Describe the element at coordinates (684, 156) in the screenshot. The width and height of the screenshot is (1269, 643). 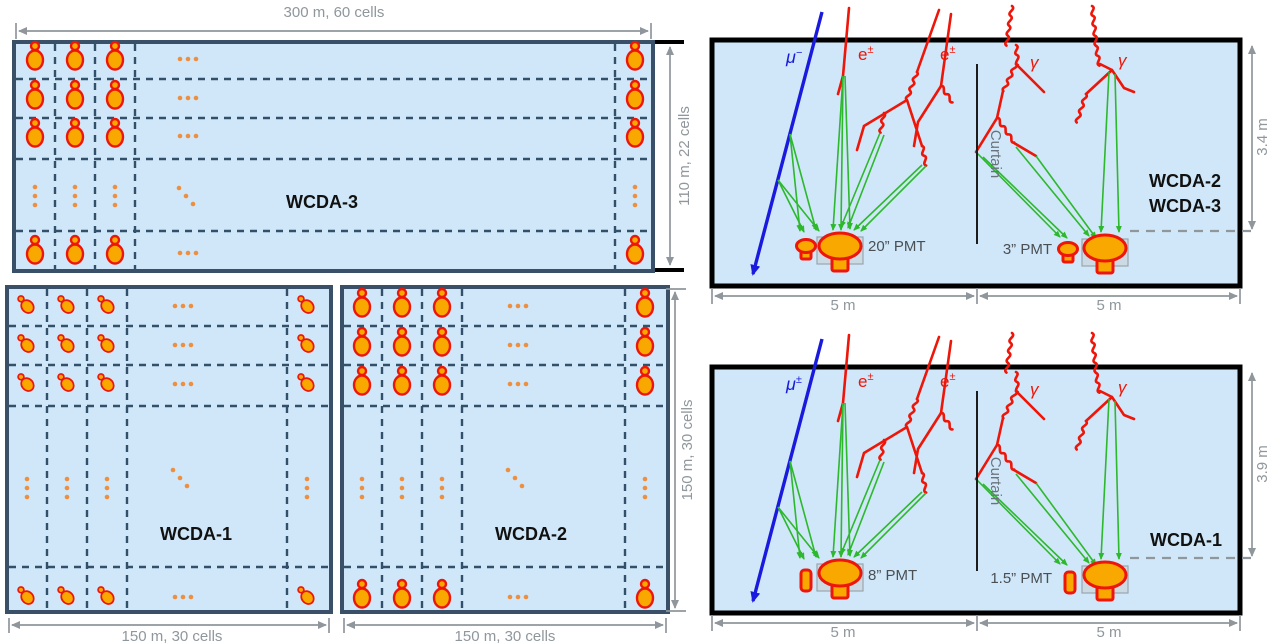
I see `dim-label-110m: 110 m, 22 cells` at that location.